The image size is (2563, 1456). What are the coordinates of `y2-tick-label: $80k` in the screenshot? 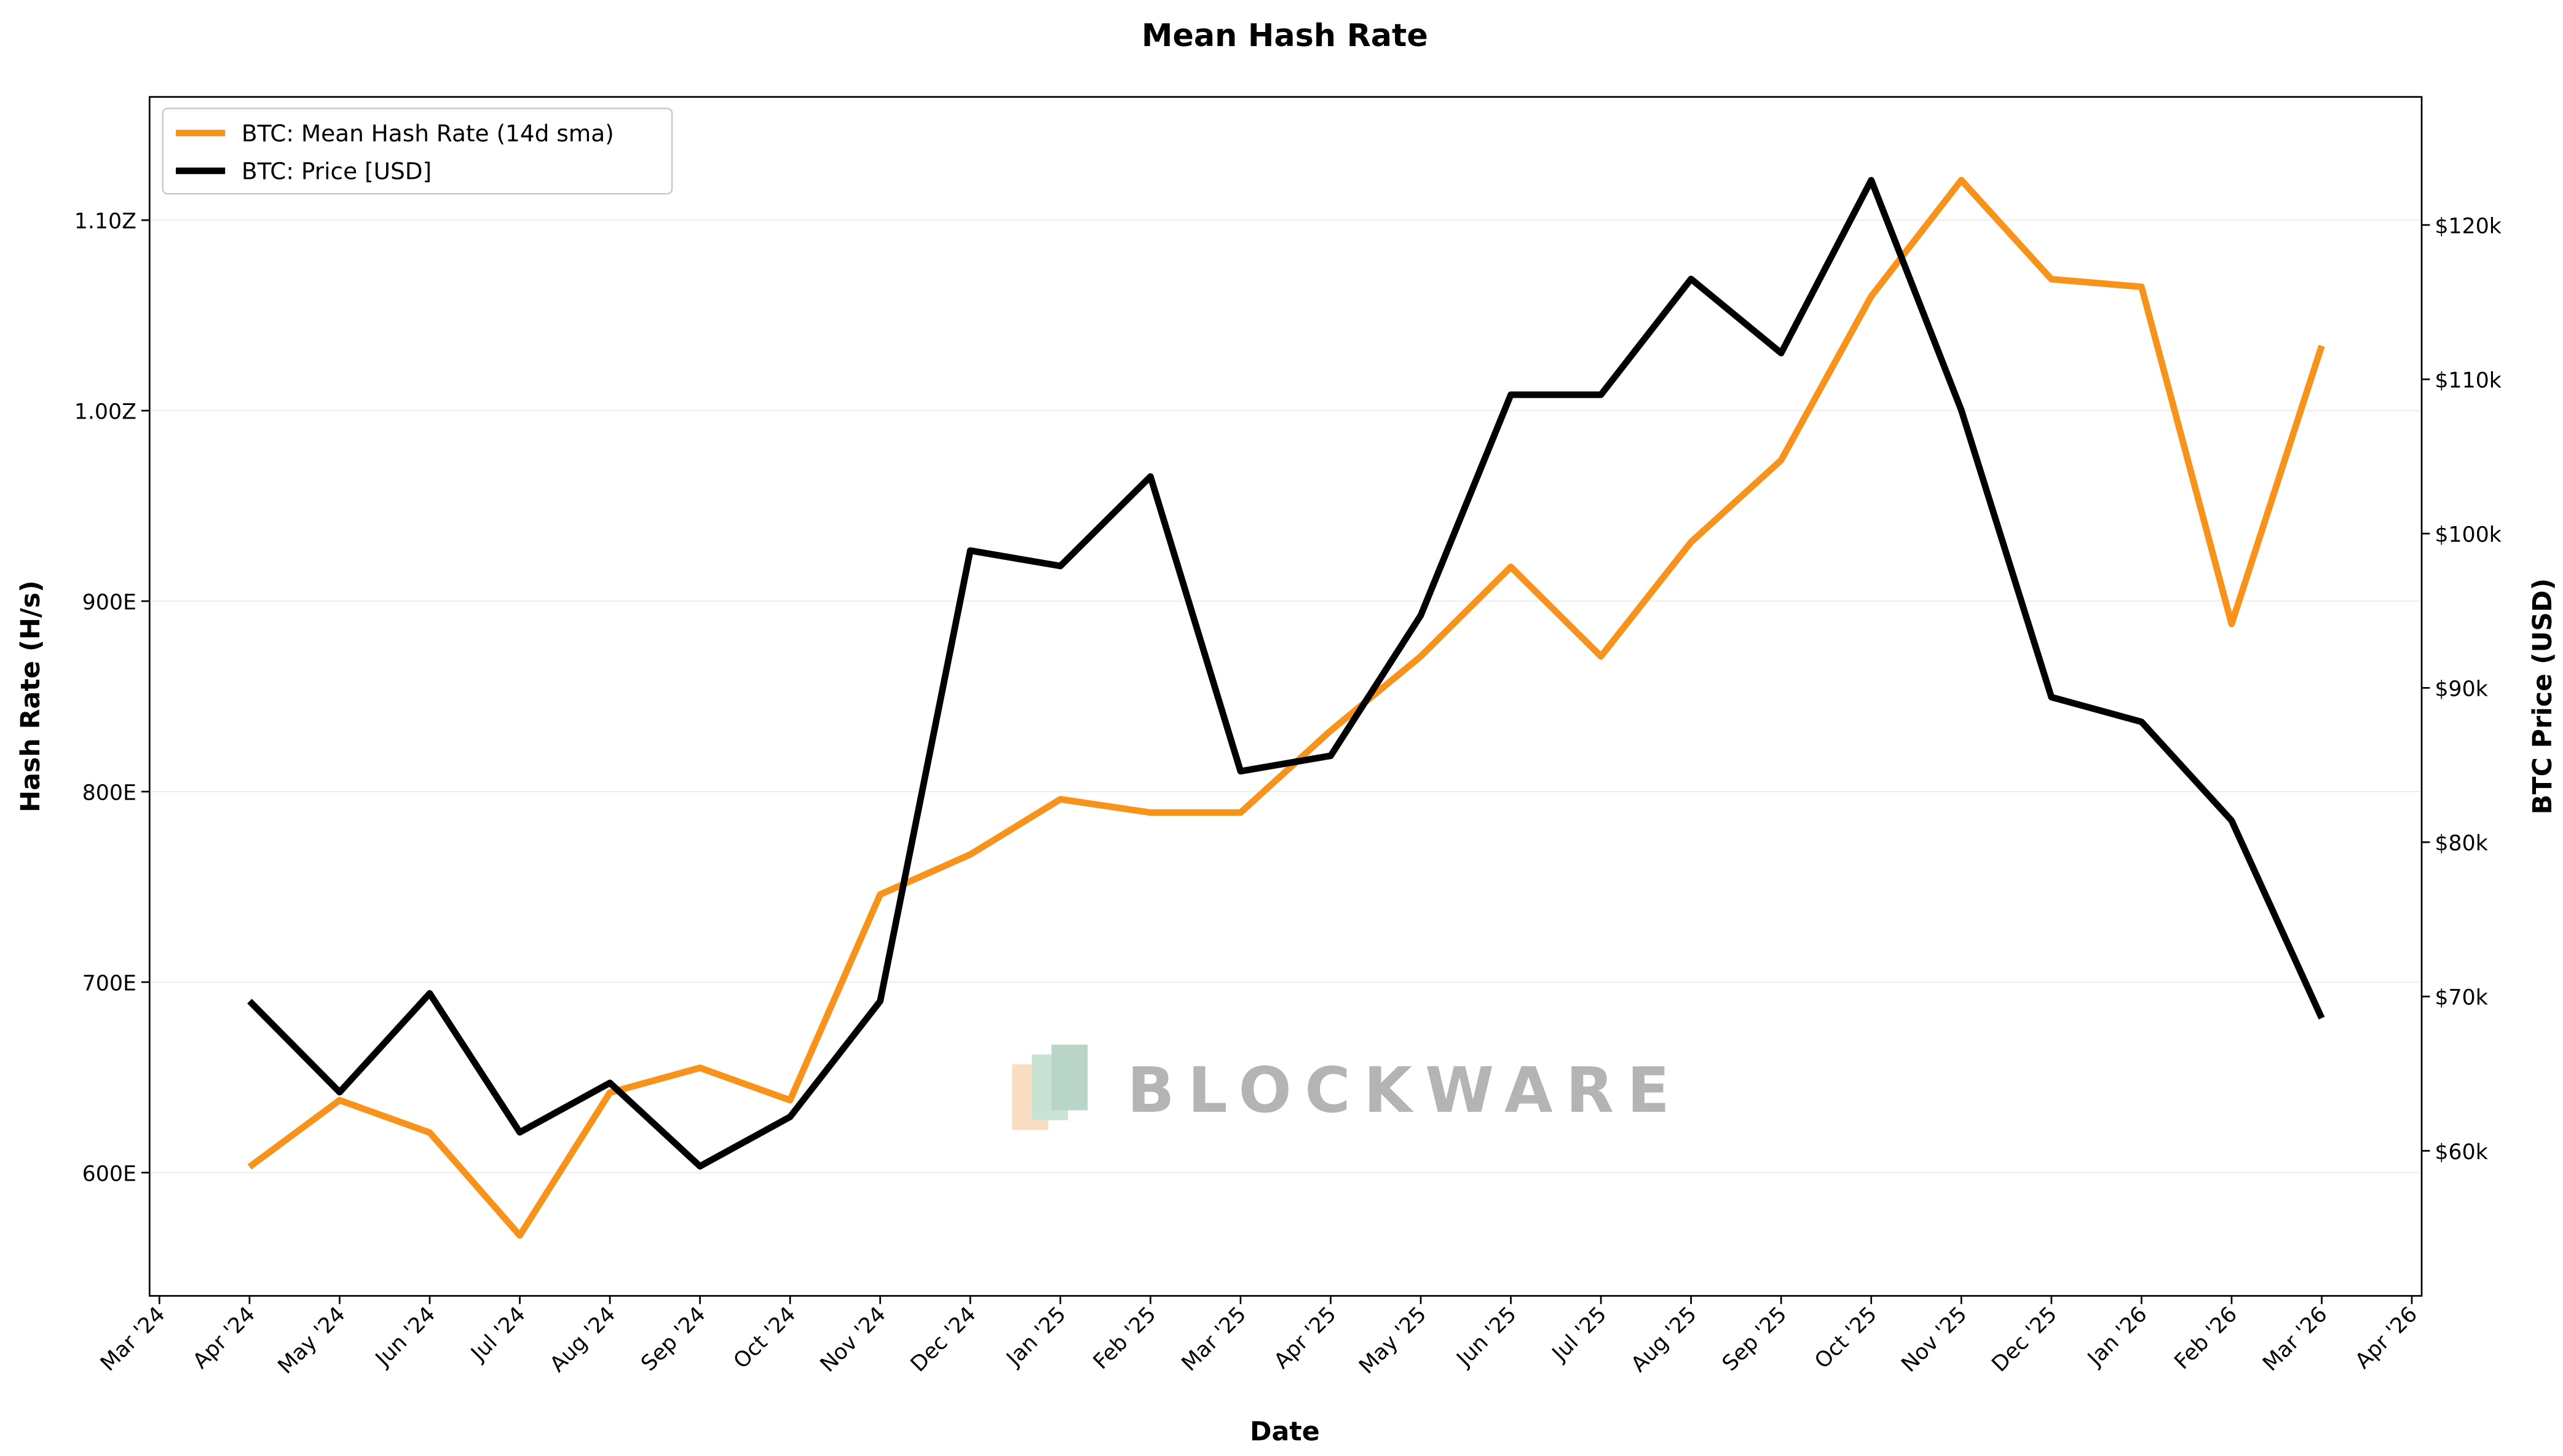 It's located at (2461, 844).